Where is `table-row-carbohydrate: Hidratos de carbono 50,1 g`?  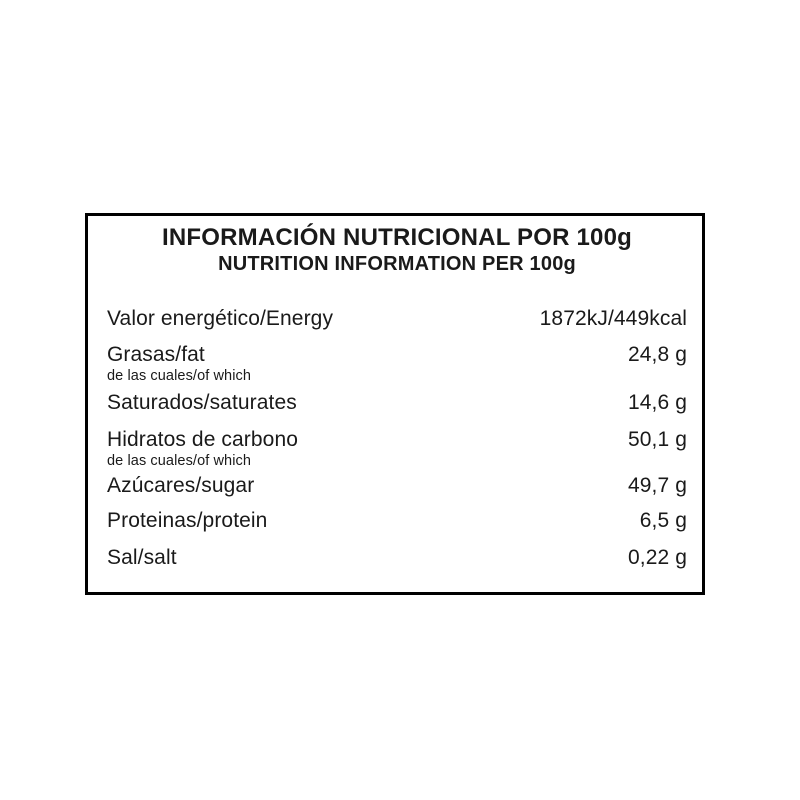
table-row-carbohydrate: Hidratos de carbono 50,1 g is located at coordinates (397, 440).